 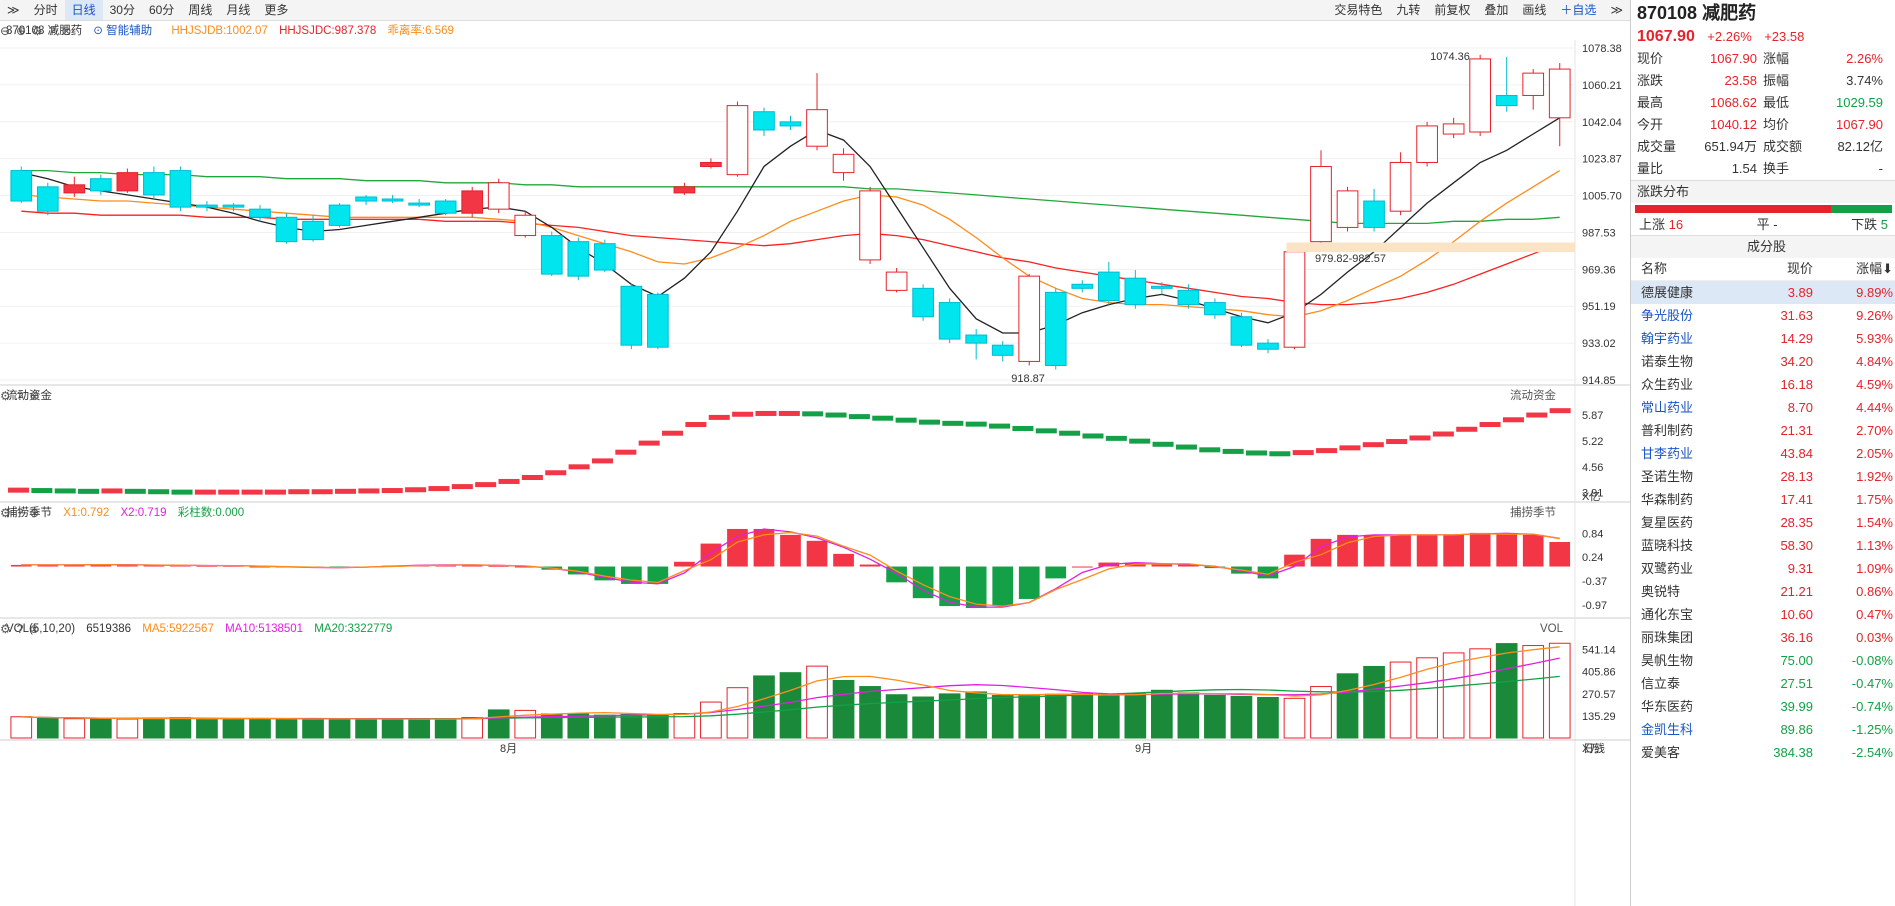 I want to click on collapse-right-icon: ≫, so click(x=1616, y=10).